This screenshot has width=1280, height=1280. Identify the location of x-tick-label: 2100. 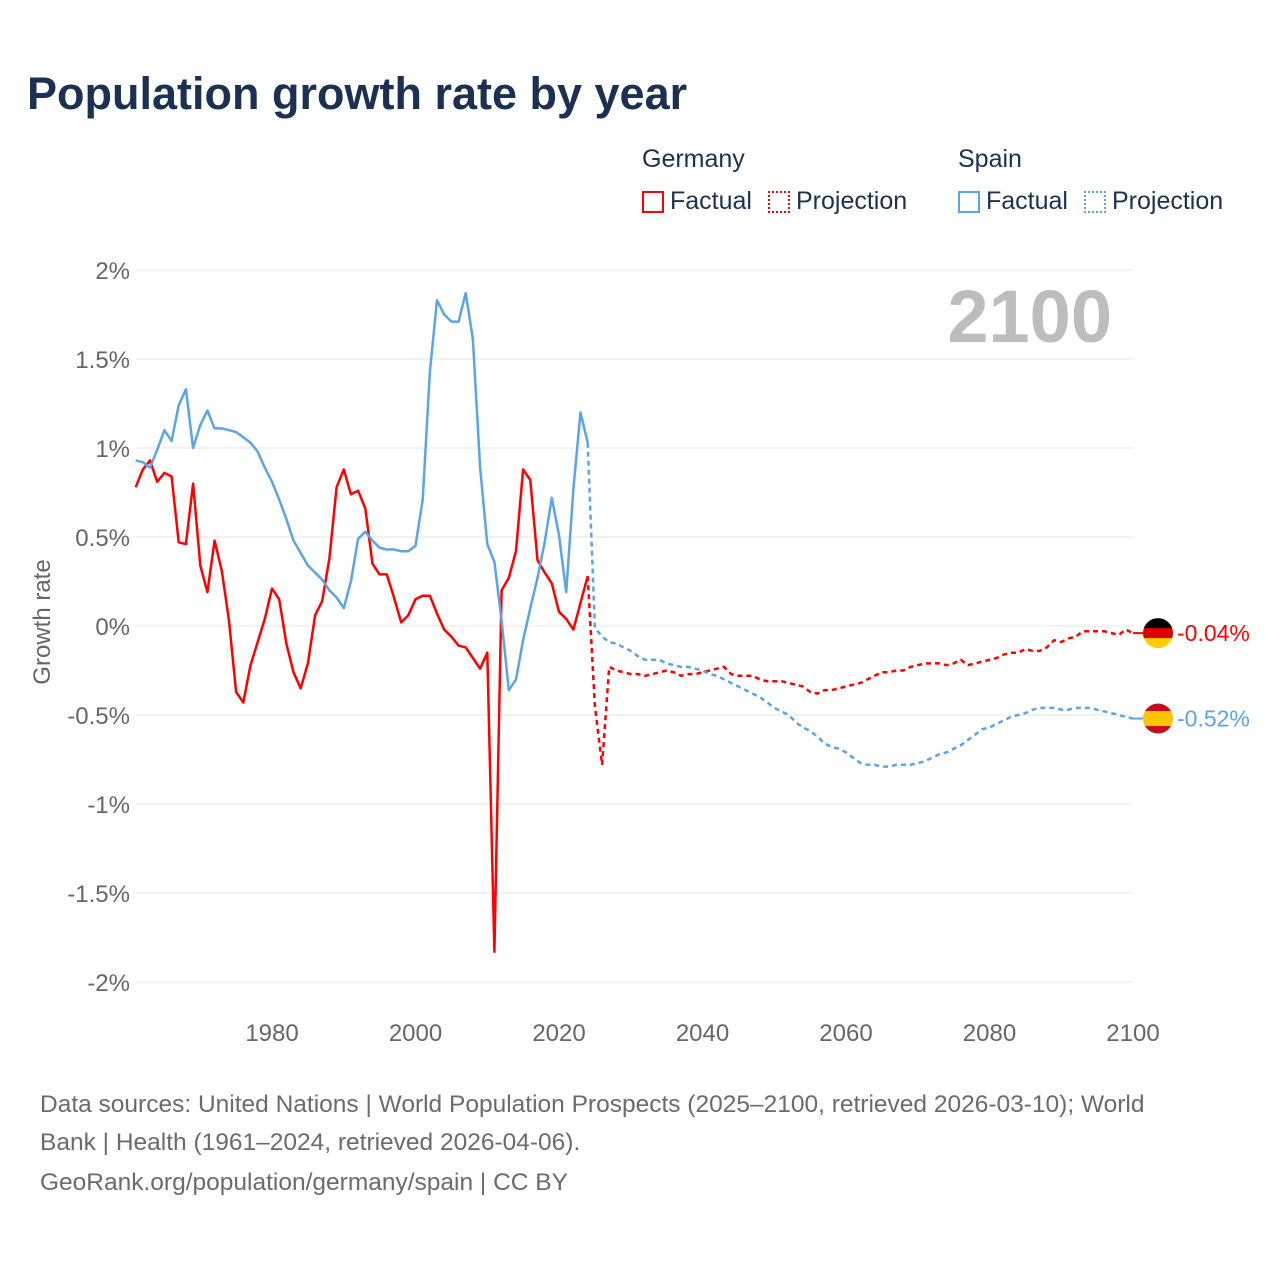
(1132, 1033).